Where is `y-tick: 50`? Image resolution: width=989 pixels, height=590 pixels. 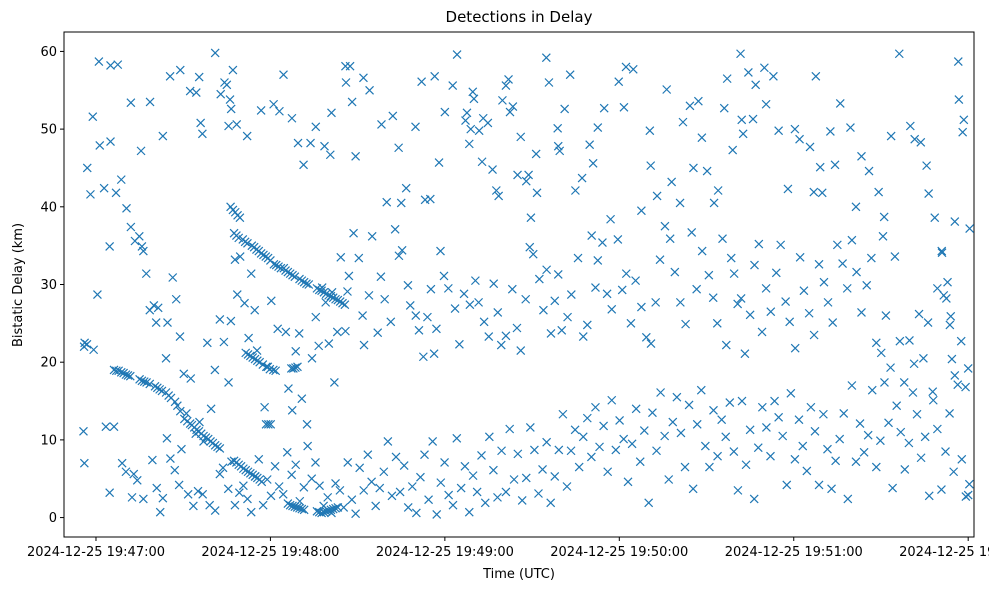
y-tick: 50 is located at coordinates (52, 130).